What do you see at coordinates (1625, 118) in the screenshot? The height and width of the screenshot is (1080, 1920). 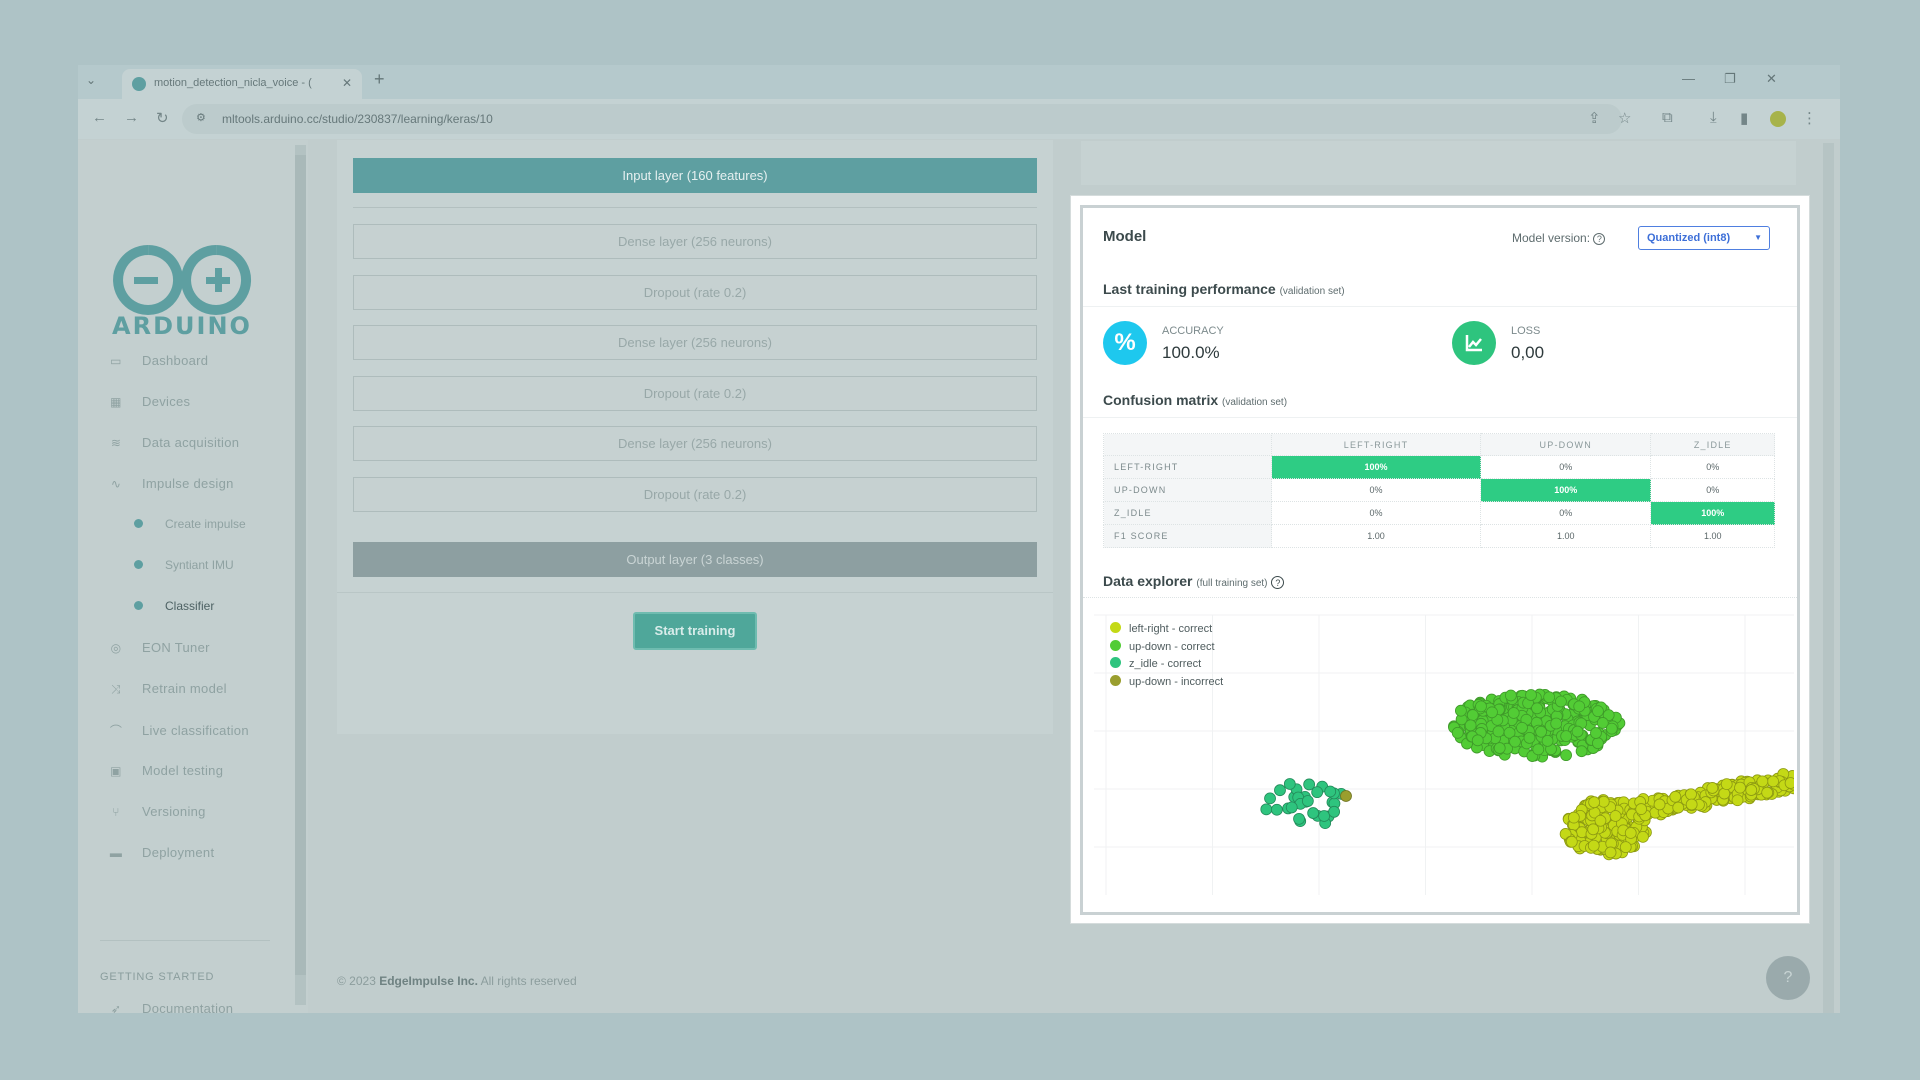 I see `bookmark-star-icon: ☆` at bounding box center [1625, 118].